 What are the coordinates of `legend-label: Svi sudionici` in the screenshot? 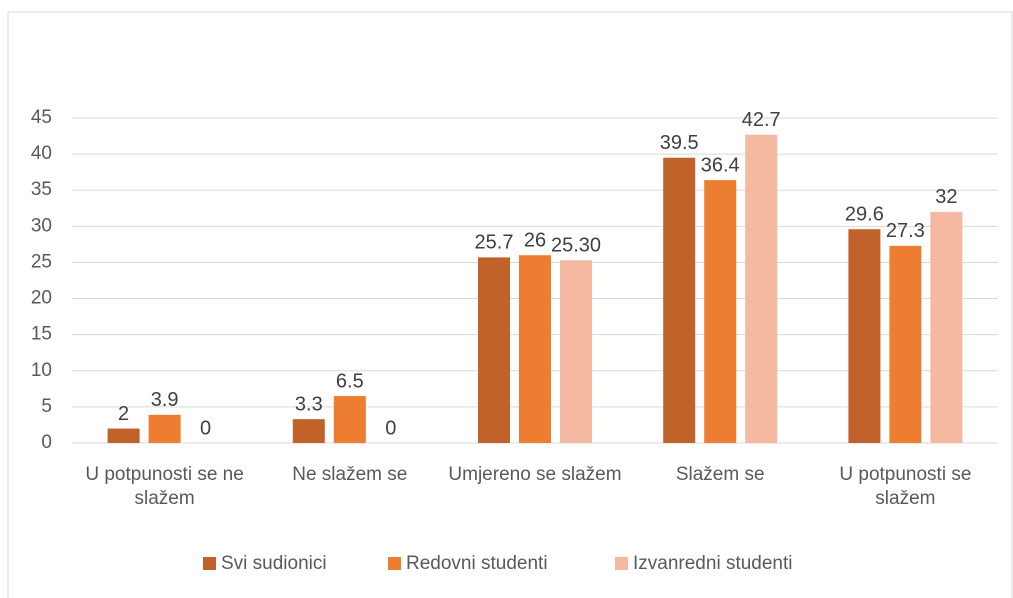 It's located at (274, 563).